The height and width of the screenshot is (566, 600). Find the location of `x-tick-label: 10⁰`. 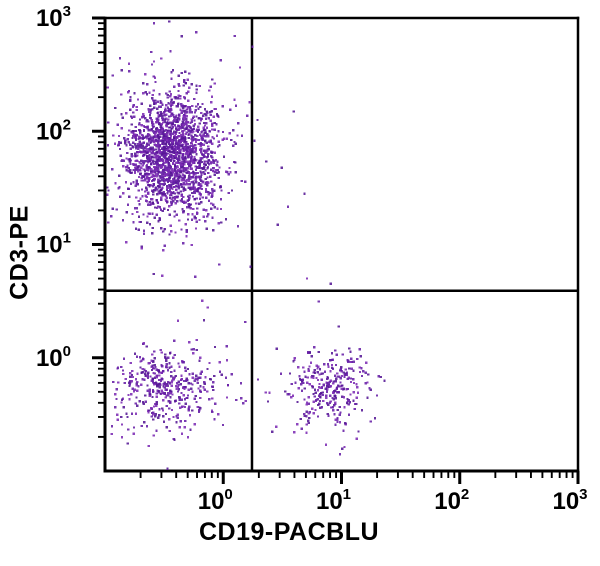

x-tick-label: 10⁰ is located at coordinates (215, 500).